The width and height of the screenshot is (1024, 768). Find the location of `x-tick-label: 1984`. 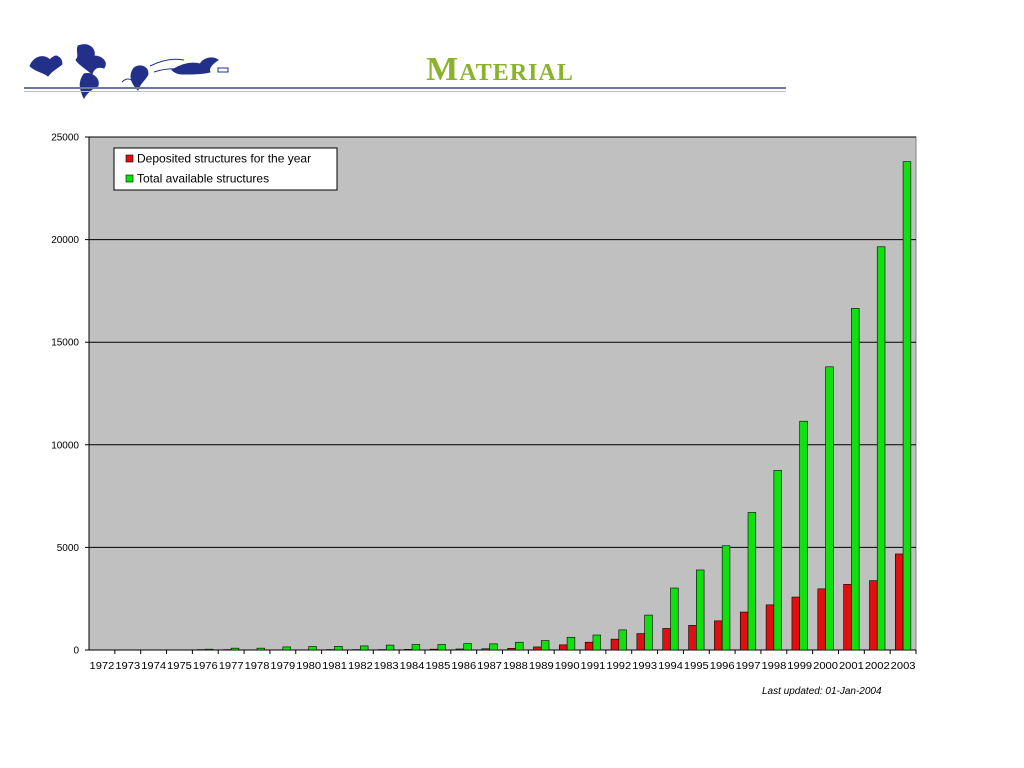

x-tick-label: 1984 is located at coordinates (412, 666).